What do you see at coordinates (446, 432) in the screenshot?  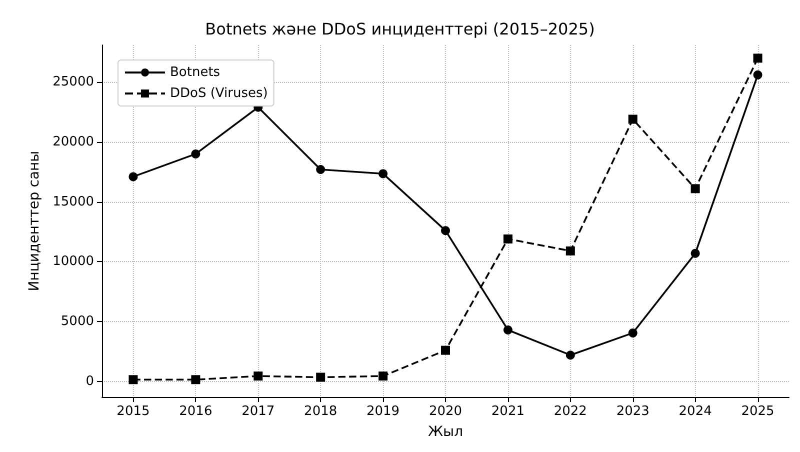 I see `x-axis-title: Жыл` at bounding box center [446, 432].